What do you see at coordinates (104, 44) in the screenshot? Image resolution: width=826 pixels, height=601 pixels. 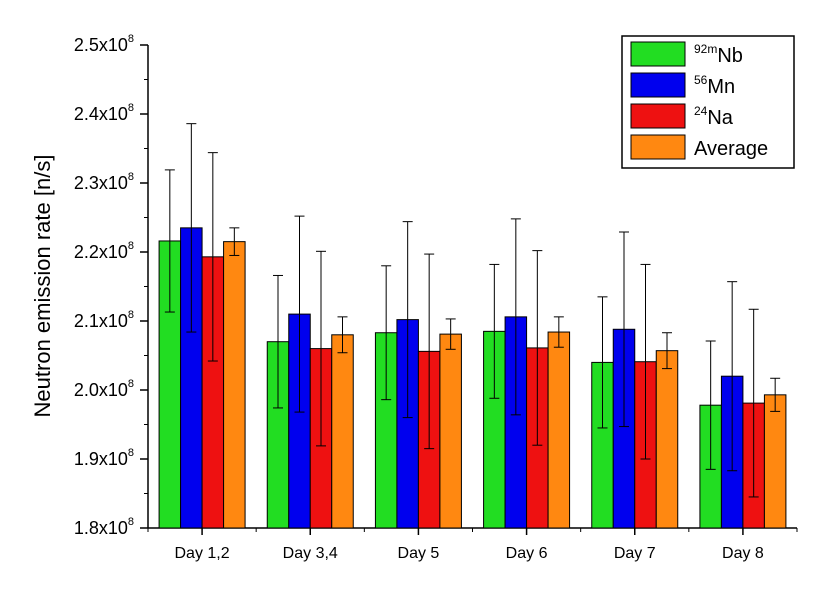 I see `y-tick-label: 2.5x10⁸` at bounding box center [104, 44].